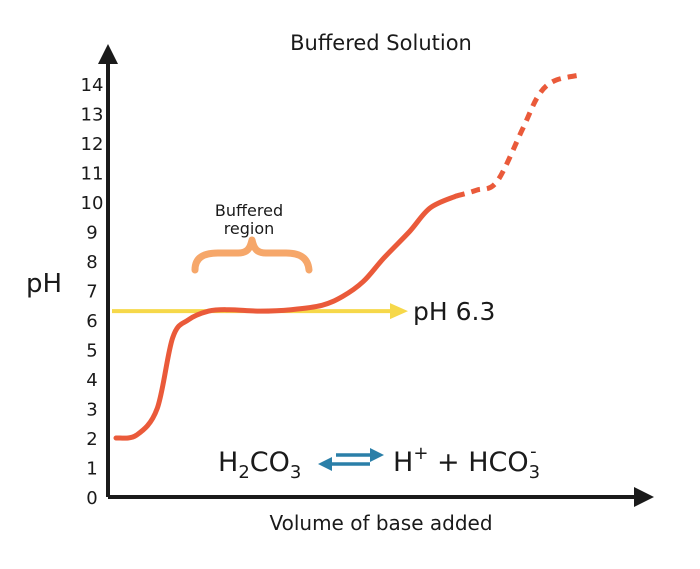 Image resolution: width=700 pixels, height=569 pixels. What do you see at coordinates (228, 462) in the screenshot?
I see `eq-h: H` at bounding box center [228, 462].